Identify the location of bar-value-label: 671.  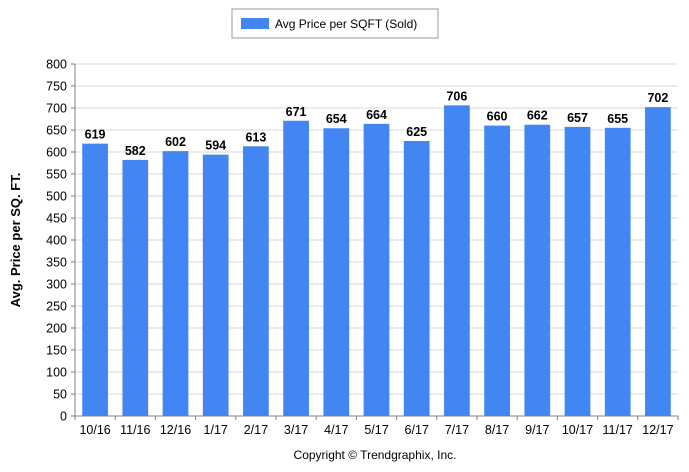
(296, 112).